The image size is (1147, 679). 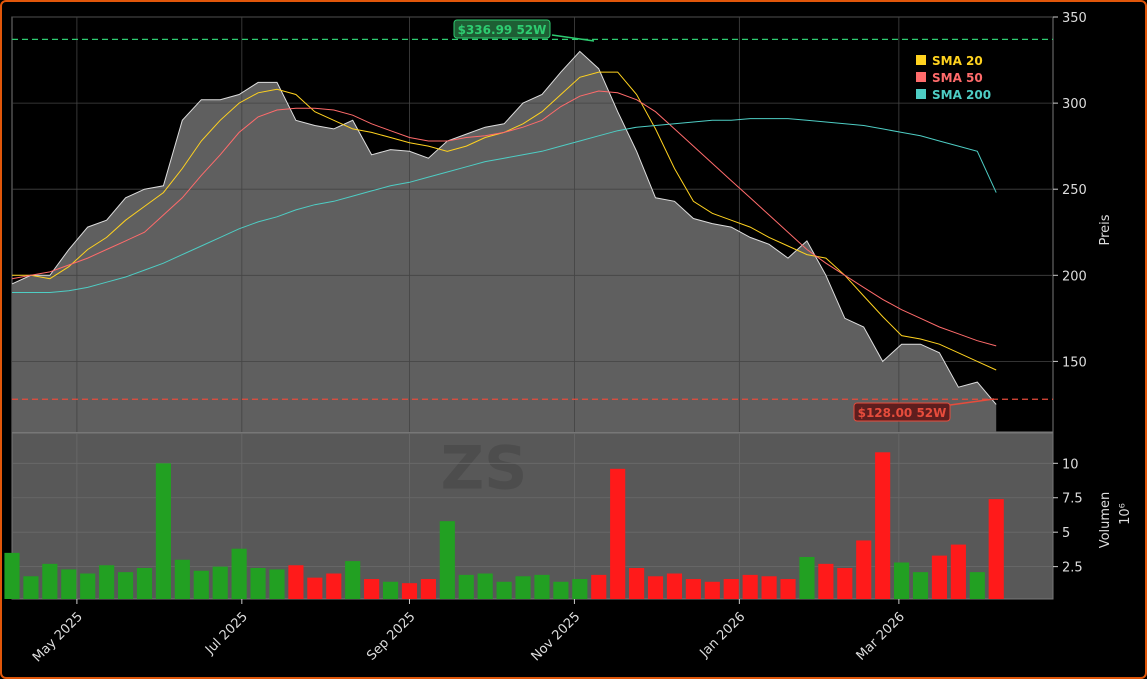 What do you see at coordinates (961, 95) in the screenshot?
I see `legend-label: SMA 200` at bounding box center [961, 95].